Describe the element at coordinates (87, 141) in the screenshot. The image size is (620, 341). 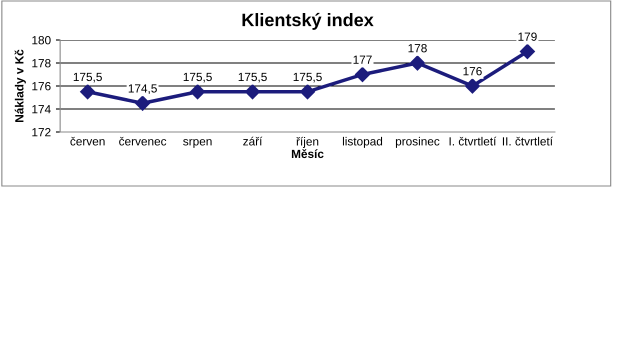
I see `x-tick-label: červen` at that location.